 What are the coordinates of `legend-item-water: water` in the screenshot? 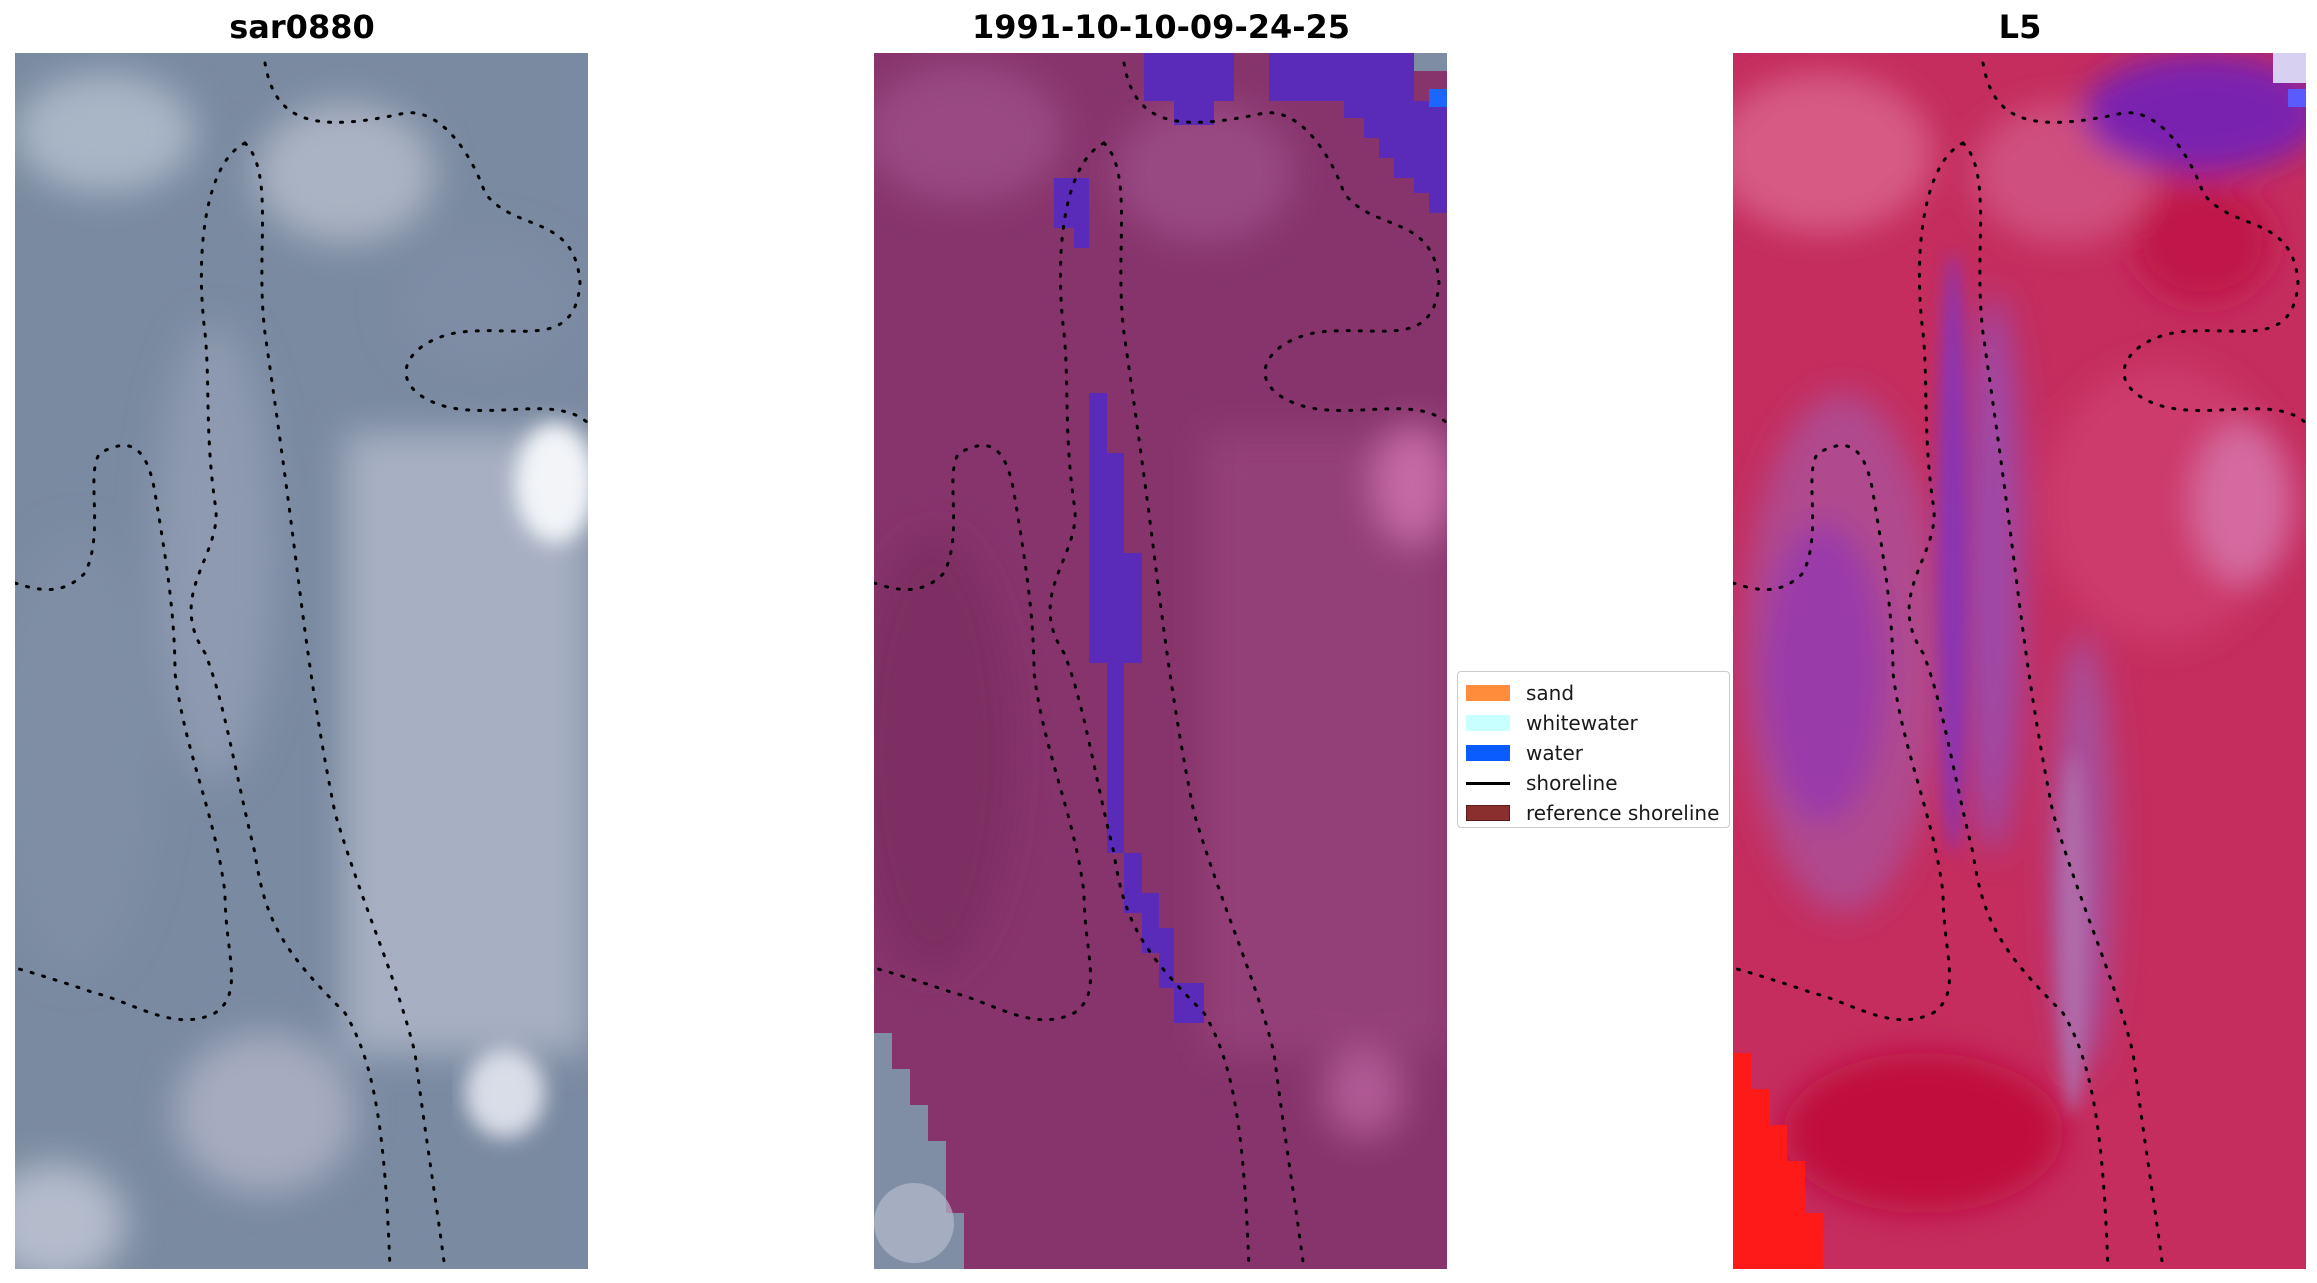 It's located at (1593, 753).